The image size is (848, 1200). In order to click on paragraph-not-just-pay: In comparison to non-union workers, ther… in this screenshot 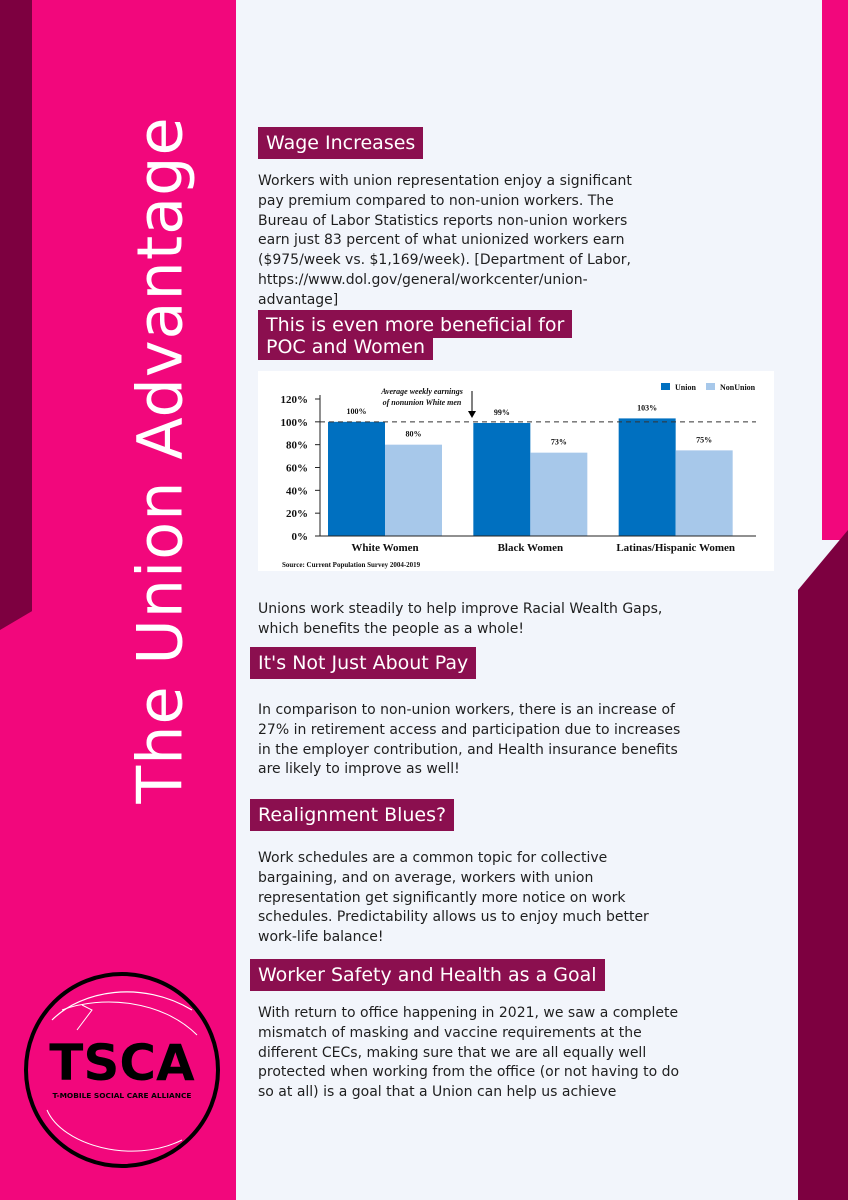, I will do `click(469, 740)`.